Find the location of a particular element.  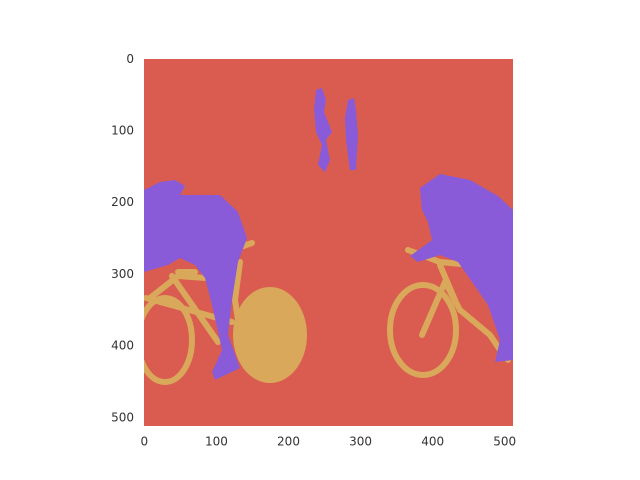

x-tick-label: 200 is located at coordinates (288, 442).